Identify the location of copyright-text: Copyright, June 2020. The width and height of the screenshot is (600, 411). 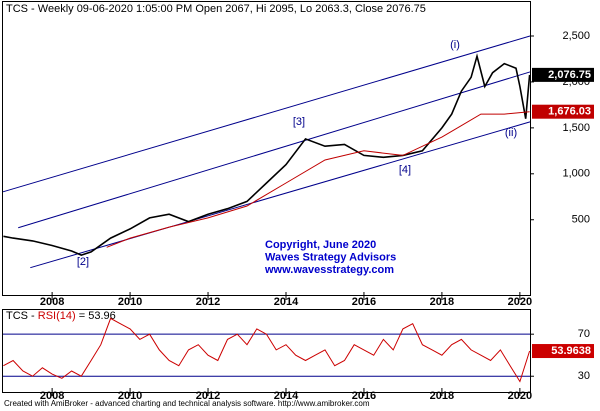
(320, 245).